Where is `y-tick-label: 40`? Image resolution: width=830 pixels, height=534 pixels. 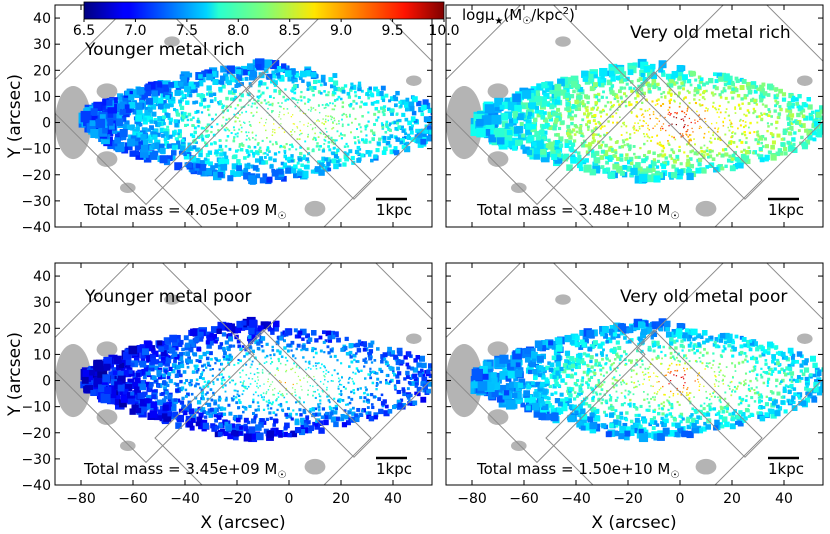 y-tick-label: 40 is located at coordinates (42, 19).